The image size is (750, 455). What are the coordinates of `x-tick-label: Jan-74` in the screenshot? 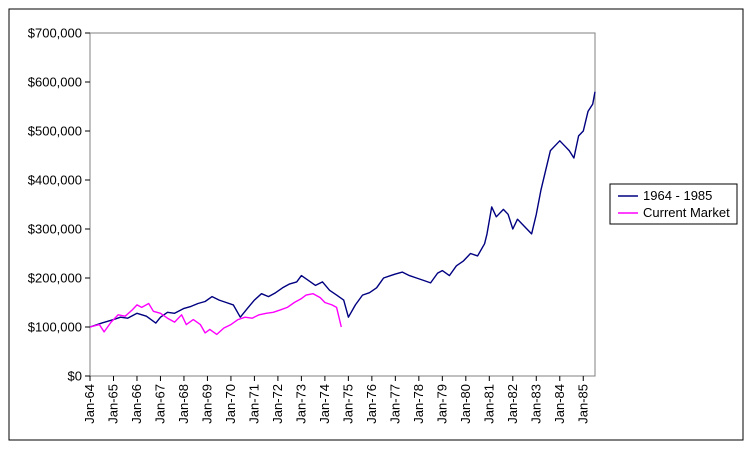 It's located at (324, 404).